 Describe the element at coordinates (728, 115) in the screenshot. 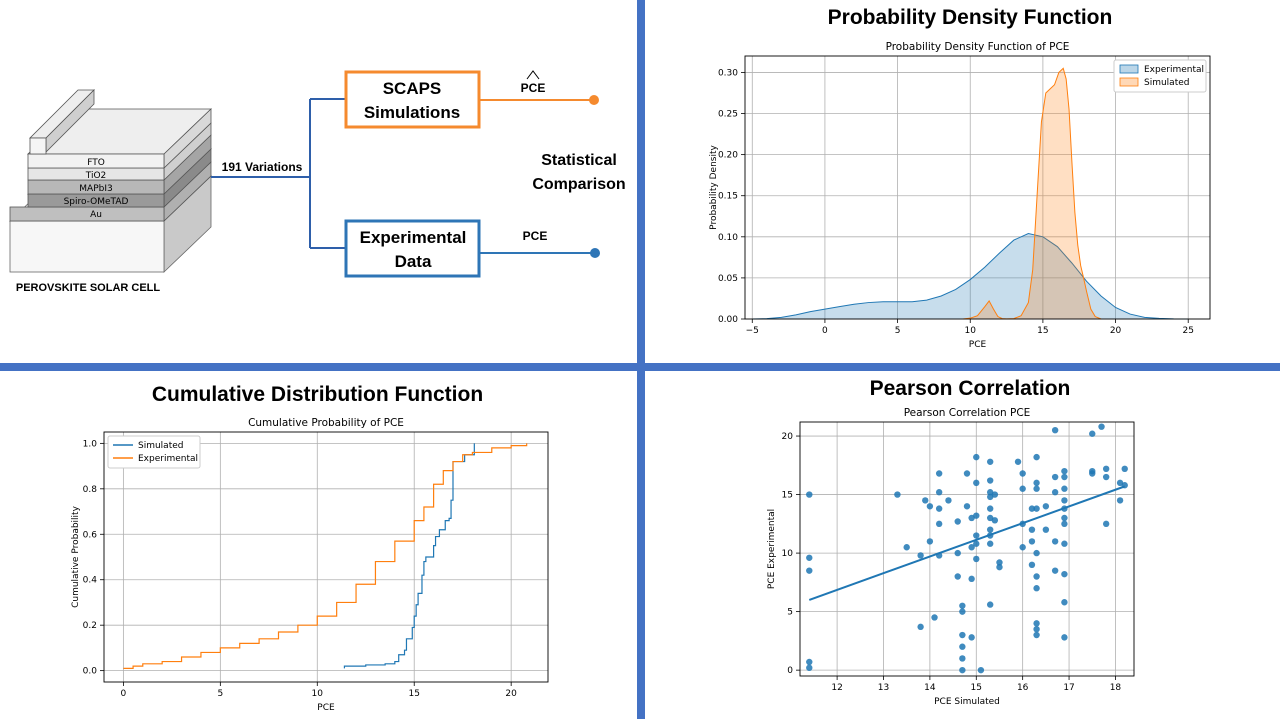

I see `y-tick-label: 0.25` at that location.